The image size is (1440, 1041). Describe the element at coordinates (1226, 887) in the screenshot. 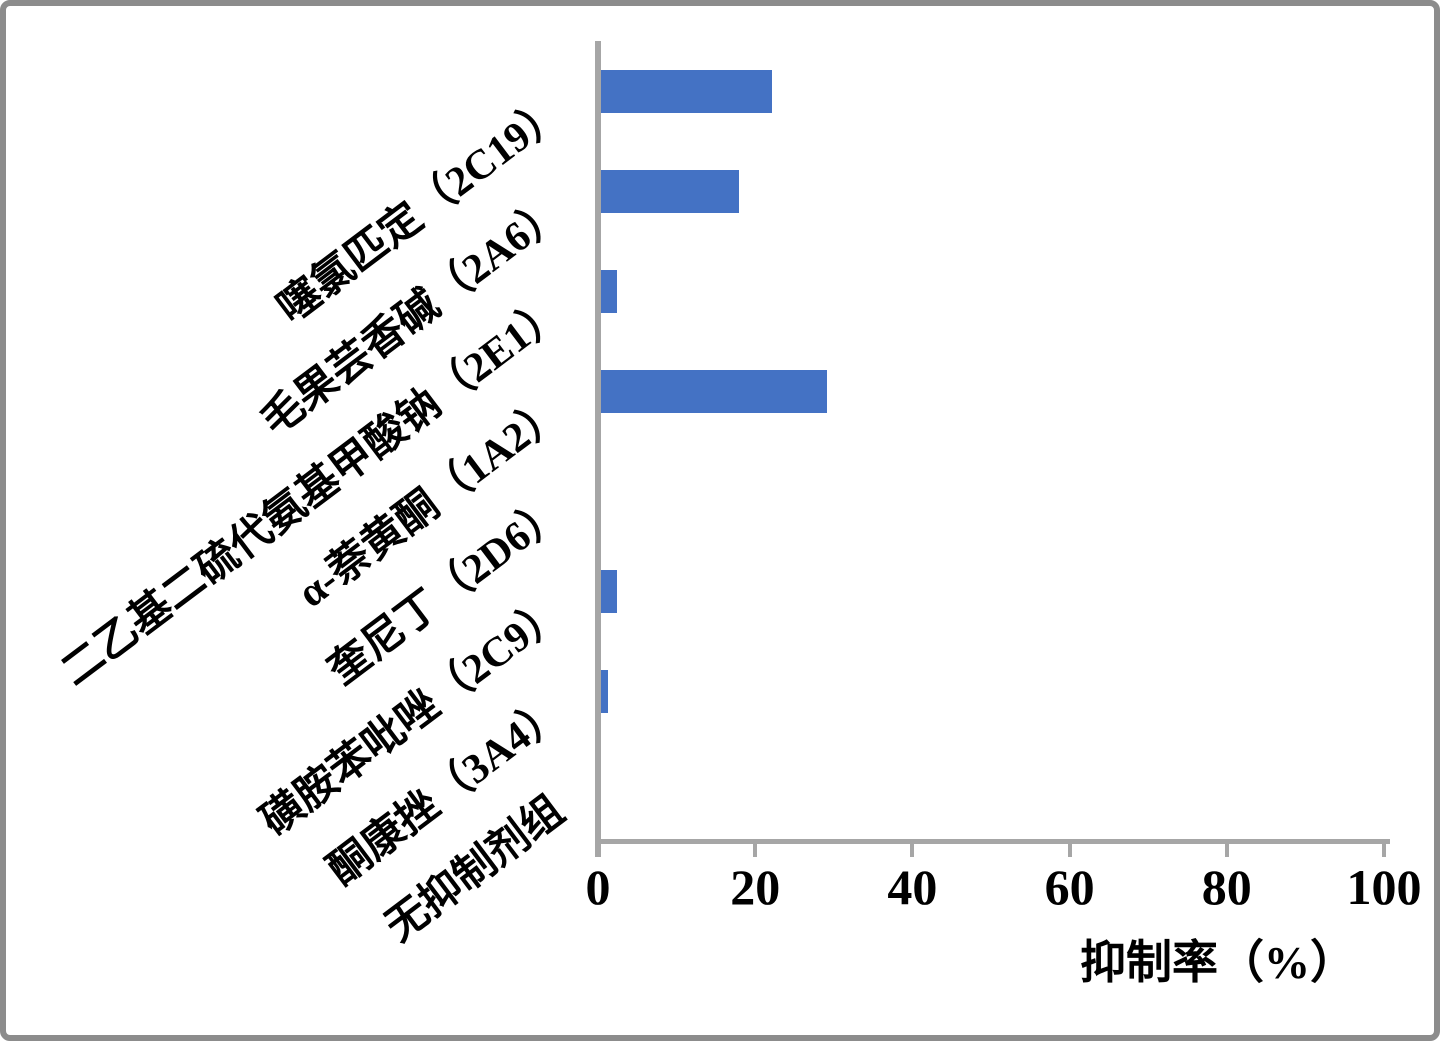

I see `x-tick-label: 80` at that location.